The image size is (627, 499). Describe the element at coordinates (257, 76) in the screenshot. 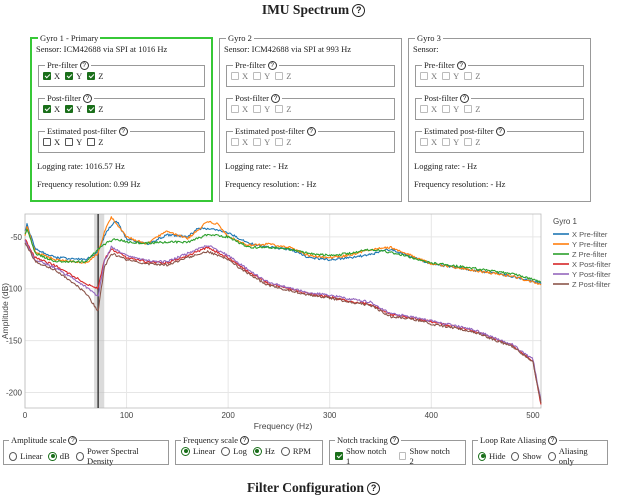

I see `gyro-2-pre-filter-y-checkbox` at that location.